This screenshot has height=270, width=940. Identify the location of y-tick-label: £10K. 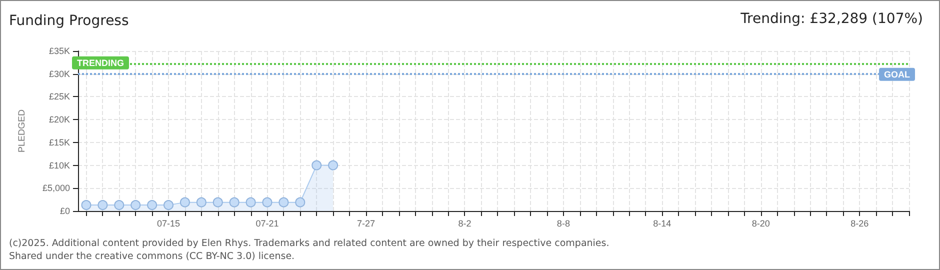
(59, 165).